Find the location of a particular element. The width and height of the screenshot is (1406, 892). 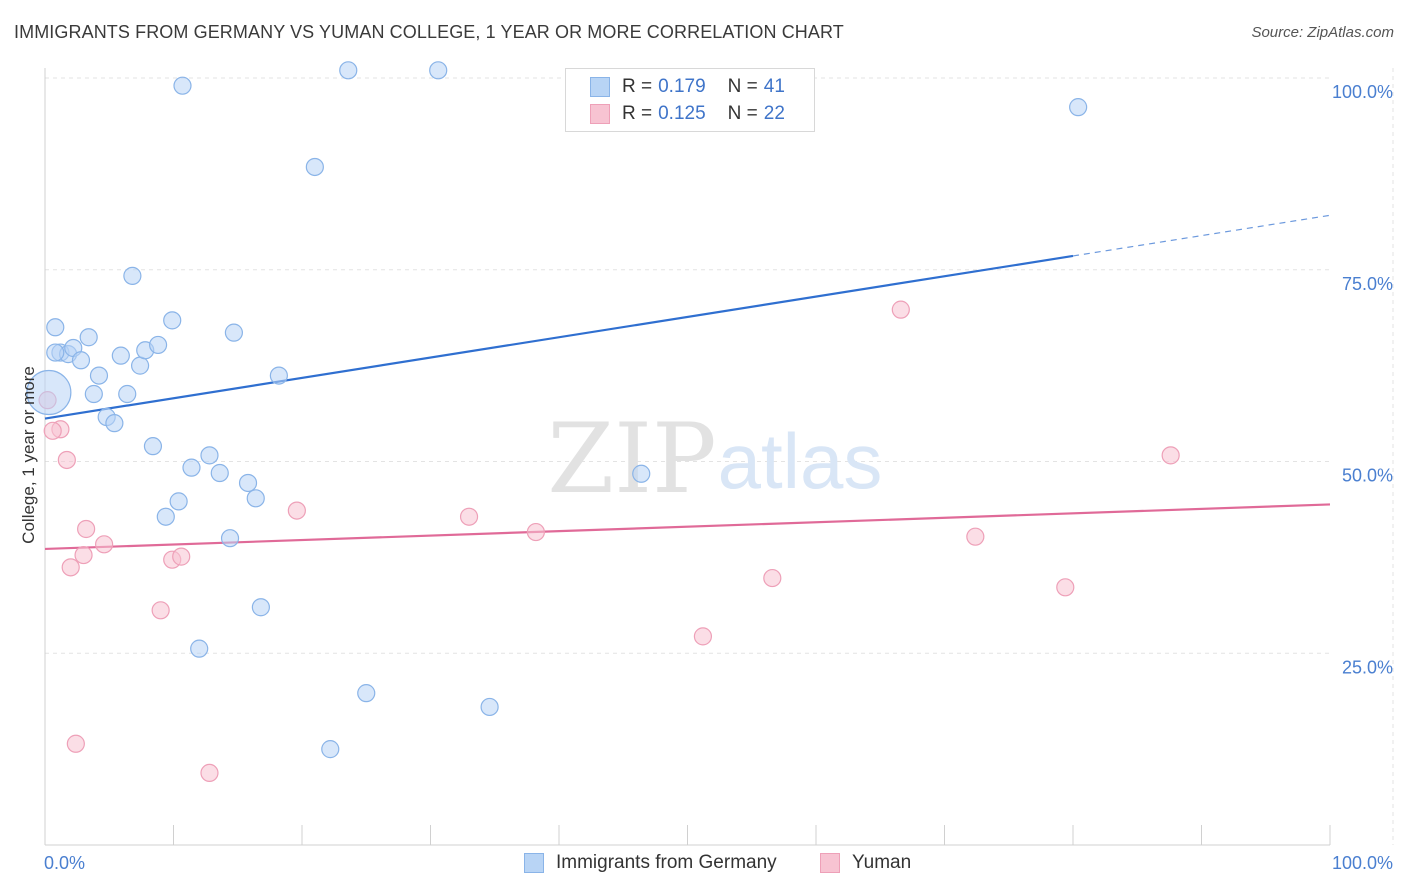

bottom-legend-swatch-germany is located at coordinates (534, 863).